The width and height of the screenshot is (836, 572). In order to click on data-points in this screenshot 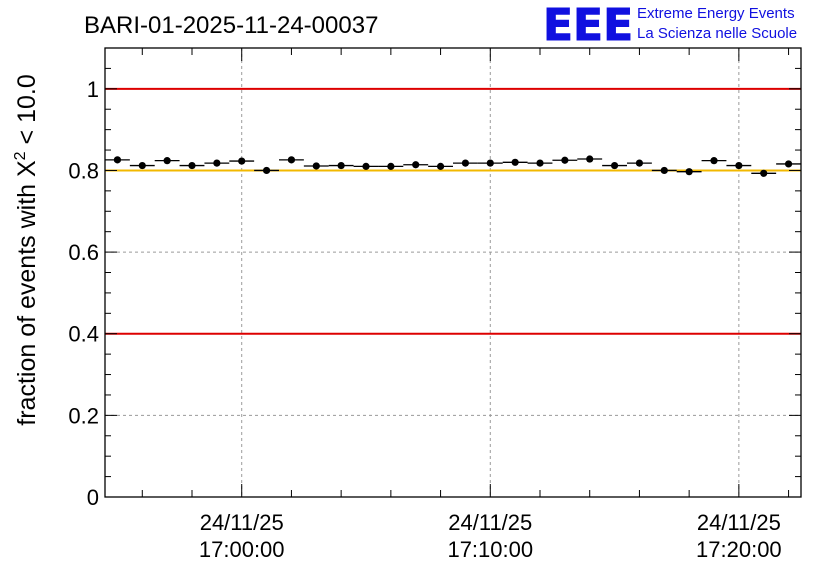, I will do `click(453, 166)`.